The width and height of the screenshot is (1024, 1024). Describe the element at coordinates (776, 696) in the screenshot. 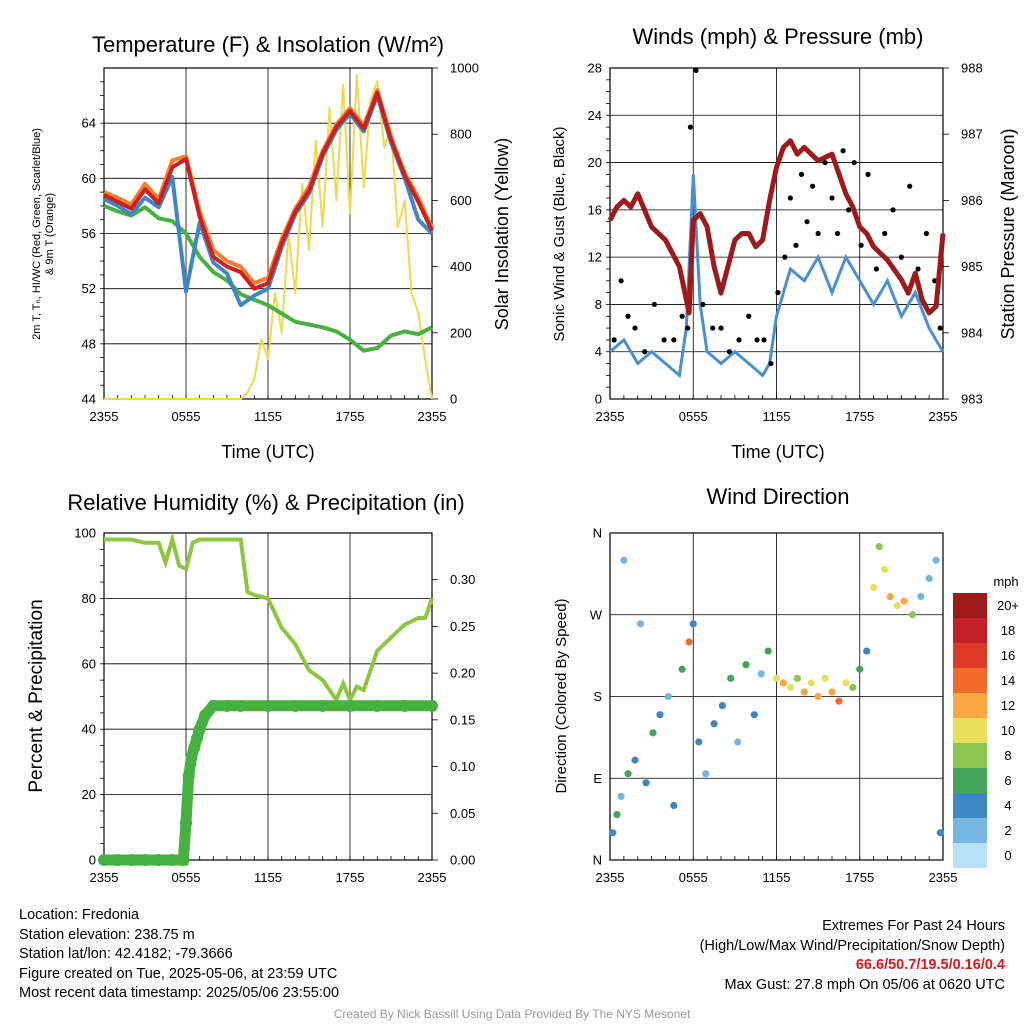

I see `plot-frame` at that location.